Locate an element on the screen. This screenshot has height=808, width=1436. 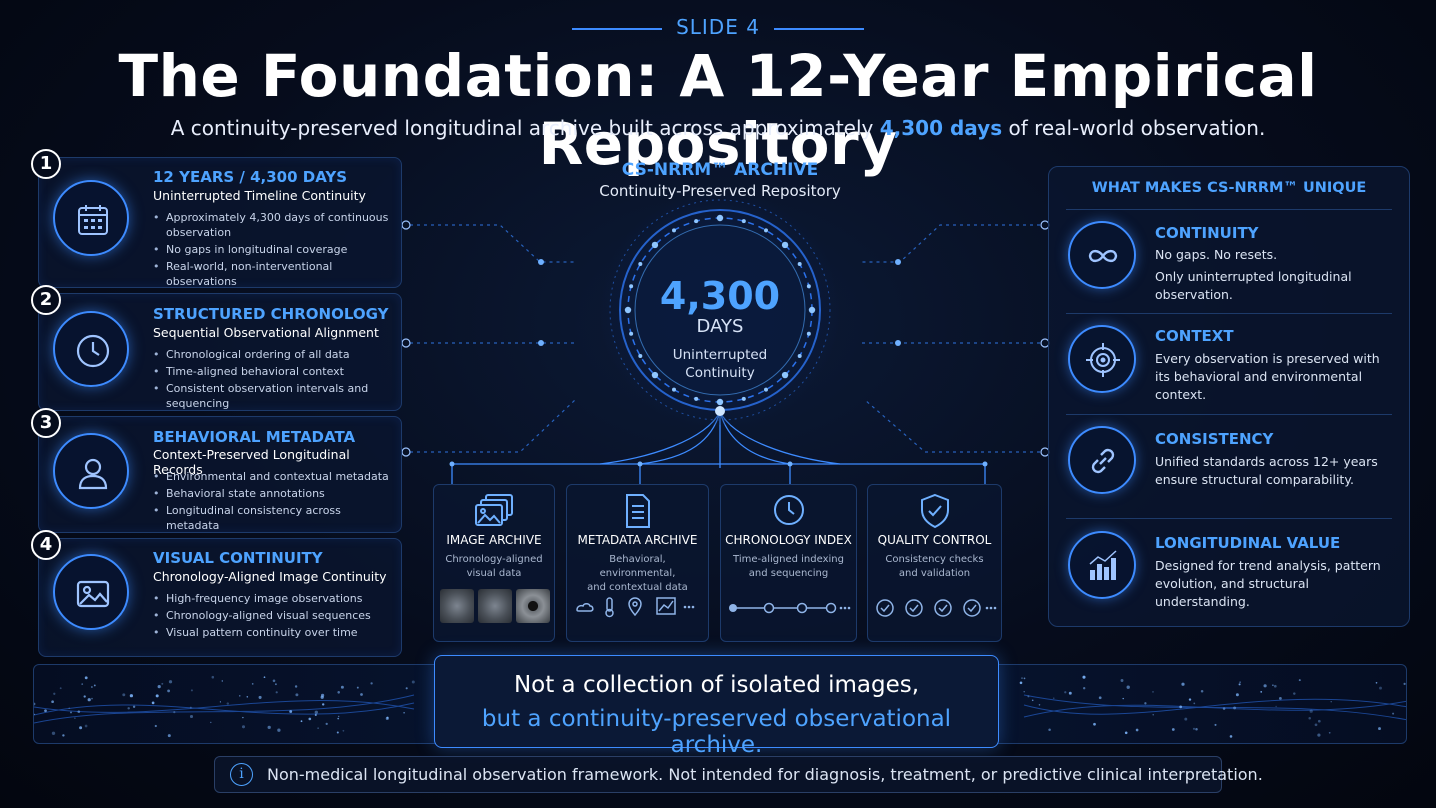
bullet-item: Longitudinal consistency across metadata is located at coordinates (273, 518).